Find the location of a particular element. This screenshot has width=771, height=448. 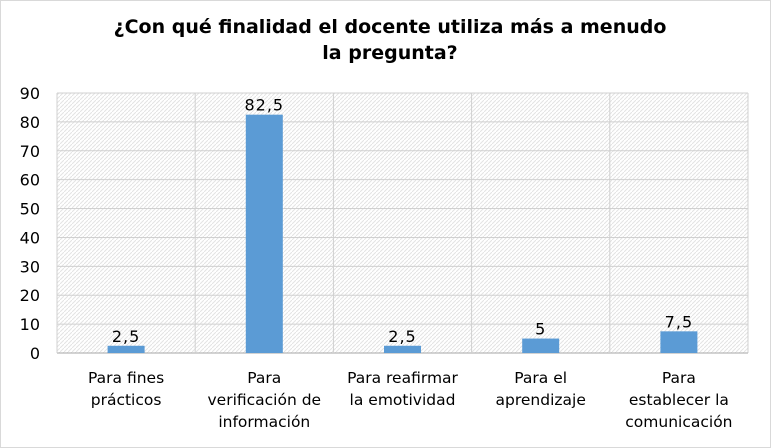

x-category-label: Para establecer la comunicación is located at coordinates (679, 400).